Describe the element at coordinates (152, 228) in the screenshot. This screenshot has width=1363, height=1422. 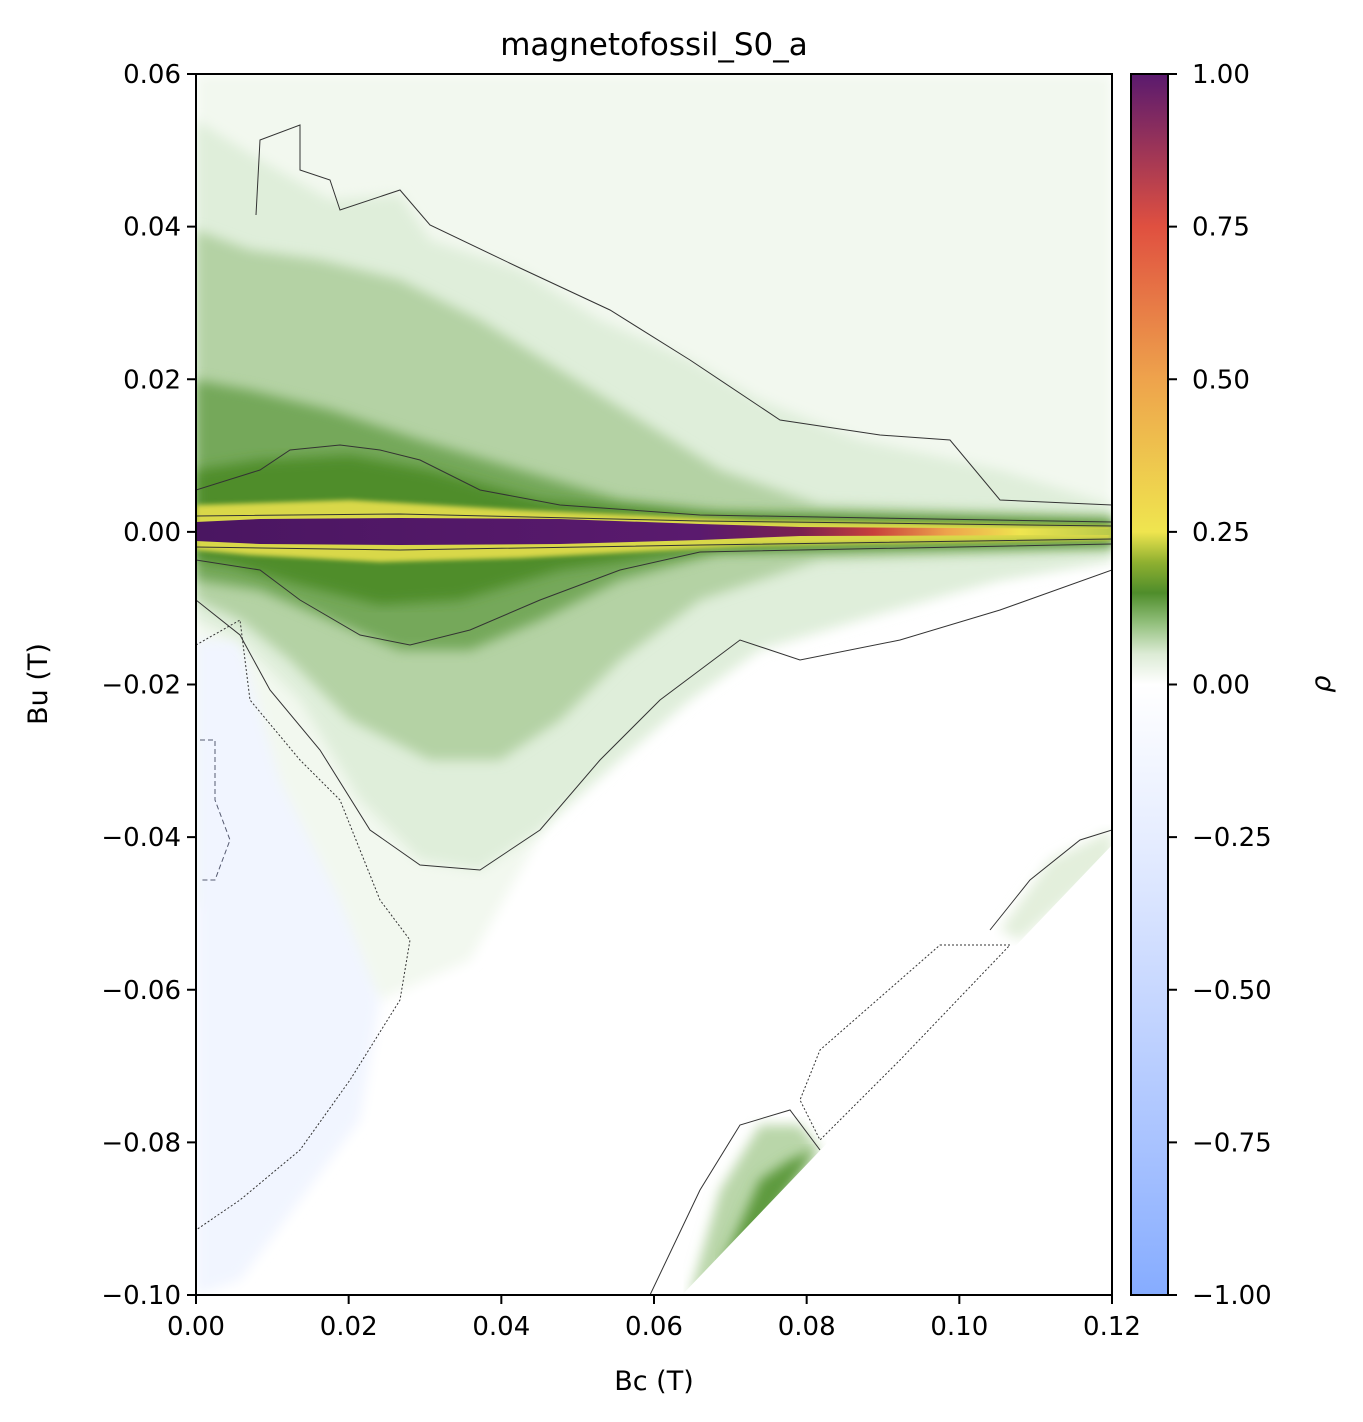
I see `y-tick-label: 0.04` at that location.